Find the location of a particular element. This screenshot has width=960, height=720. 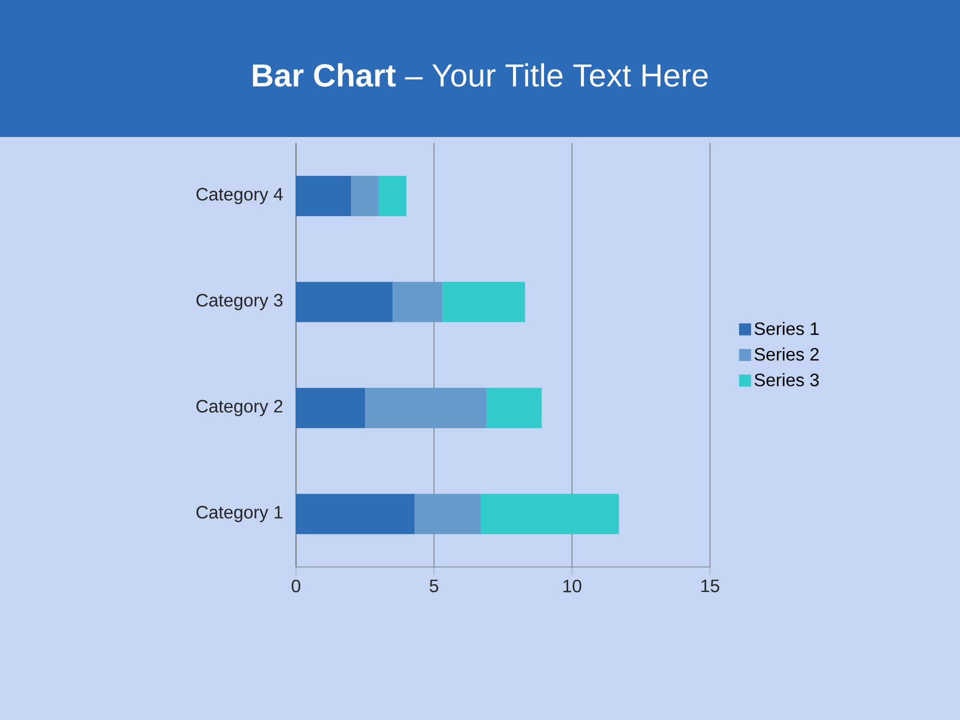

chart-title: Bar Chart – Your Title Text Here is located at coordinates (480, 75).